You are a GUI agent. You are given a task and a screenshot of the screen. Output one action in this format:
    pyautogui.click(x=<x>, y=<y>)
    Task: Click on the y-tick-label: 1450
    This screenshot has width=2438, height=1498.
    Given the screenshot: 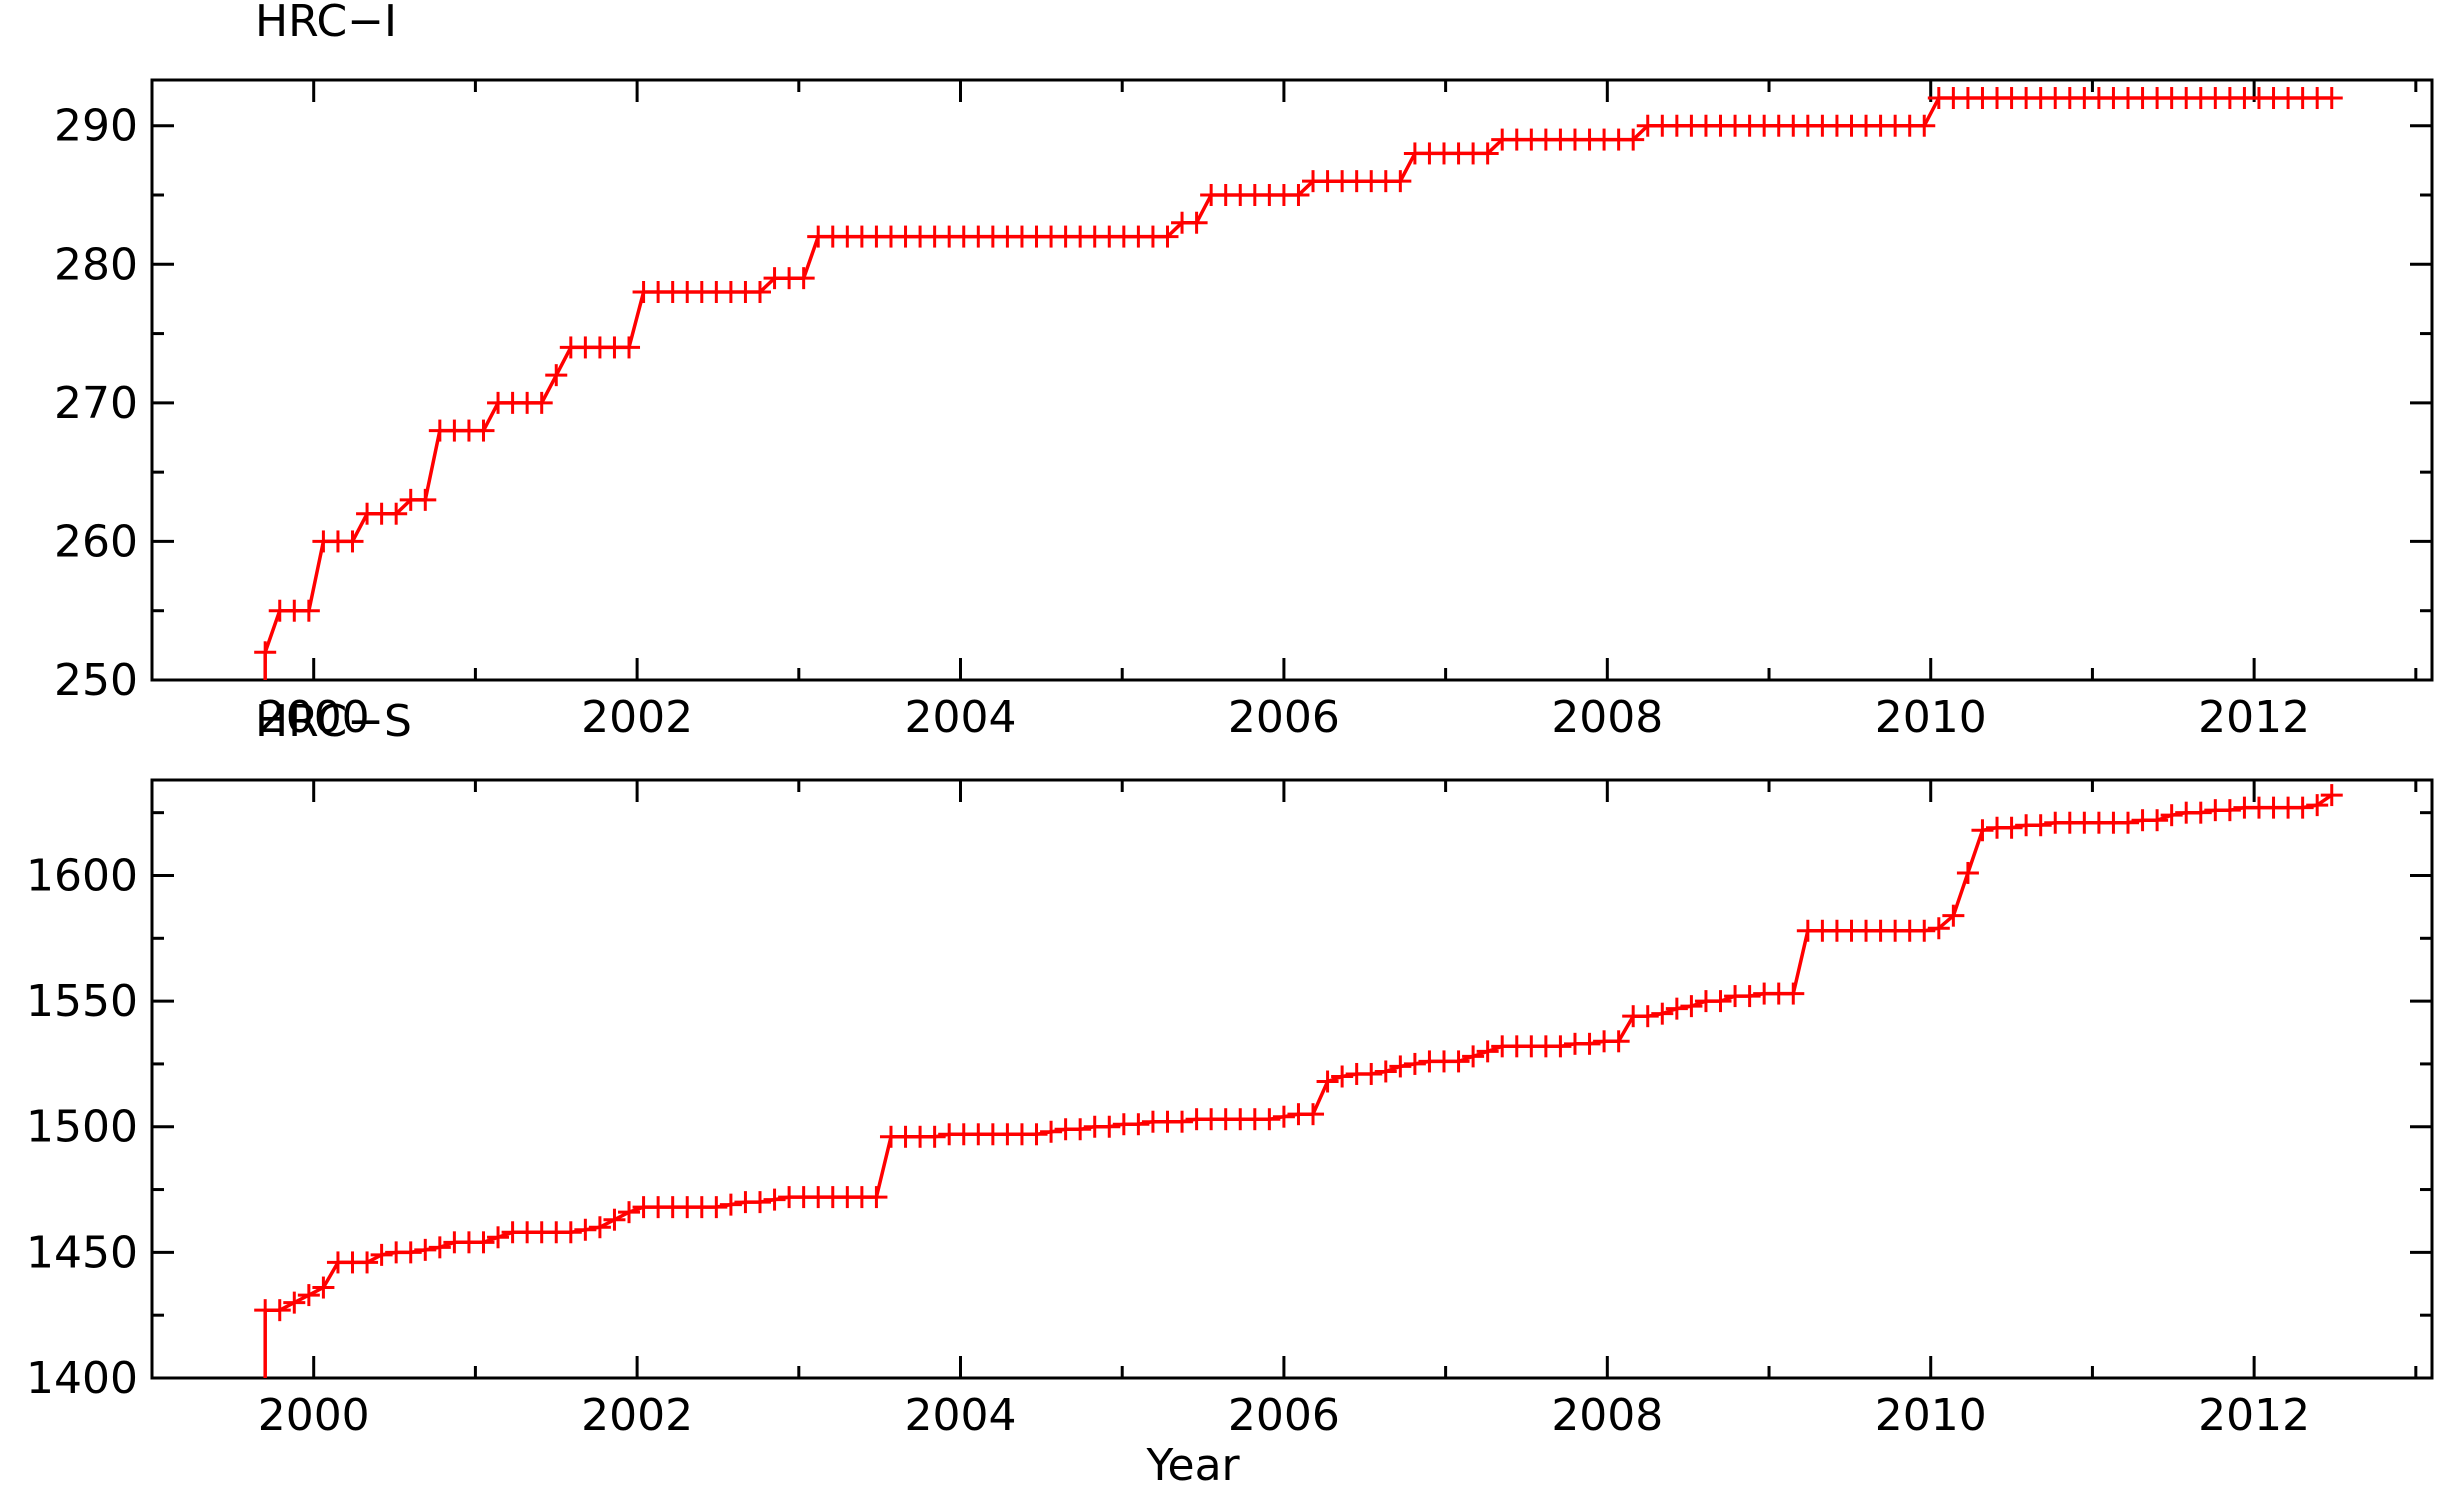 What is the action you would take?
    pyautogui.click(x=82, y=1252)
    